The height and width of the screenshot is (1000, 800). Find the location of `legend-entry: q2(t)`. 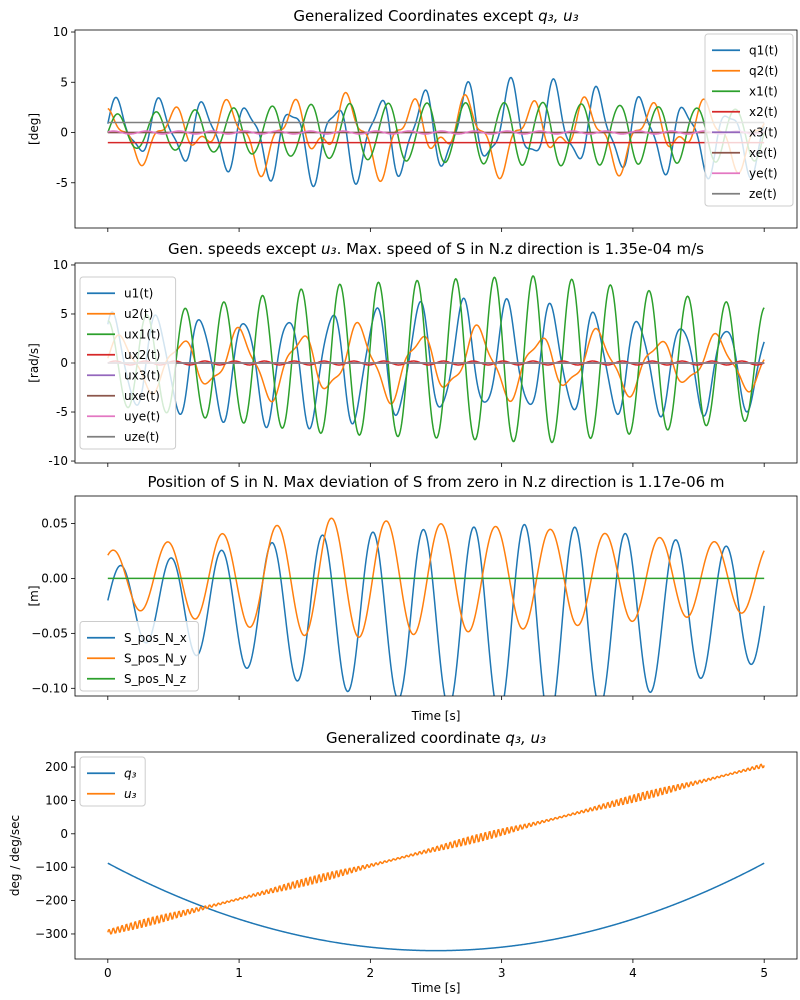

legend-entry: q2(t) is located at coordinates (763, 71).